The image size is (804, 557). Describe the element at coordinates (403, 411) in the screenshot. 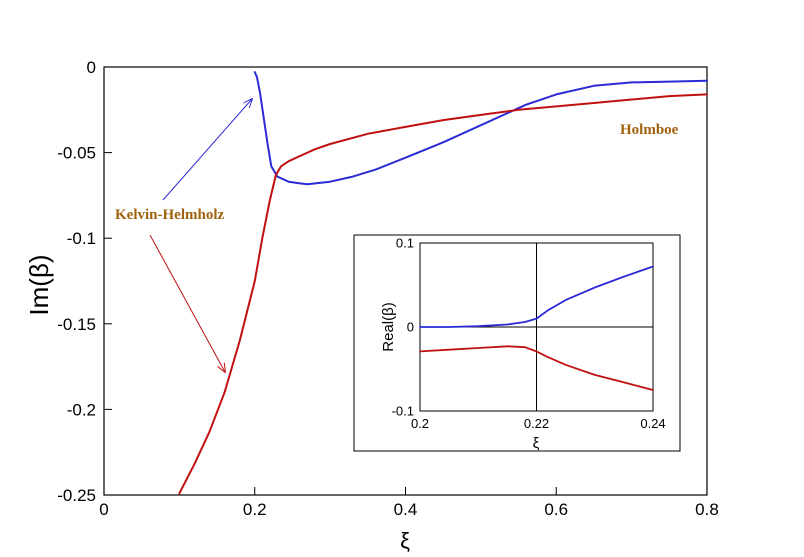

I see `inset-y-tick-label: -0.1` at that location.